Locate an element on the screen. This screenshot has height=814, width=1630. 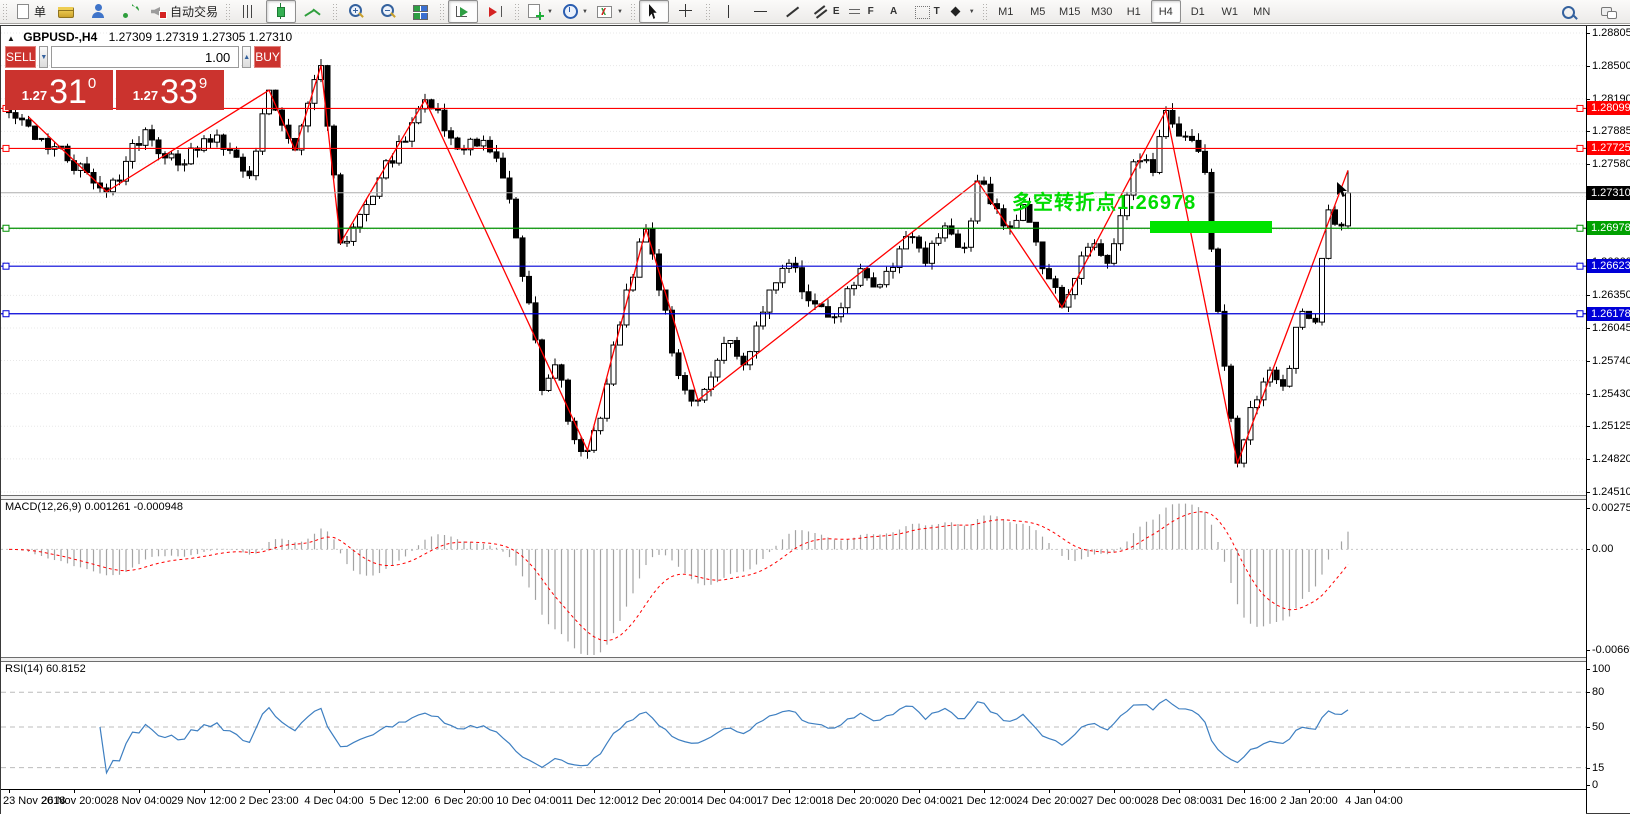
tile-windows-button is located at coordinates (420, 11).